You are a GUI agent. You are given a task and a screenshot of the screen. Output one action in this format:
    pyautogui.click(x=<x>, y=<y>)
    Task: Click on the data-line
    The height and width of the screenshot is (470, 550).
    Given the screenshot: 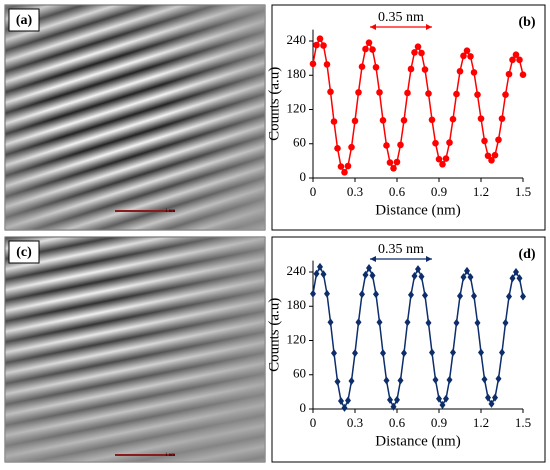 What is the action you would take?
    pyautogui.click(x=418, y=337)
    